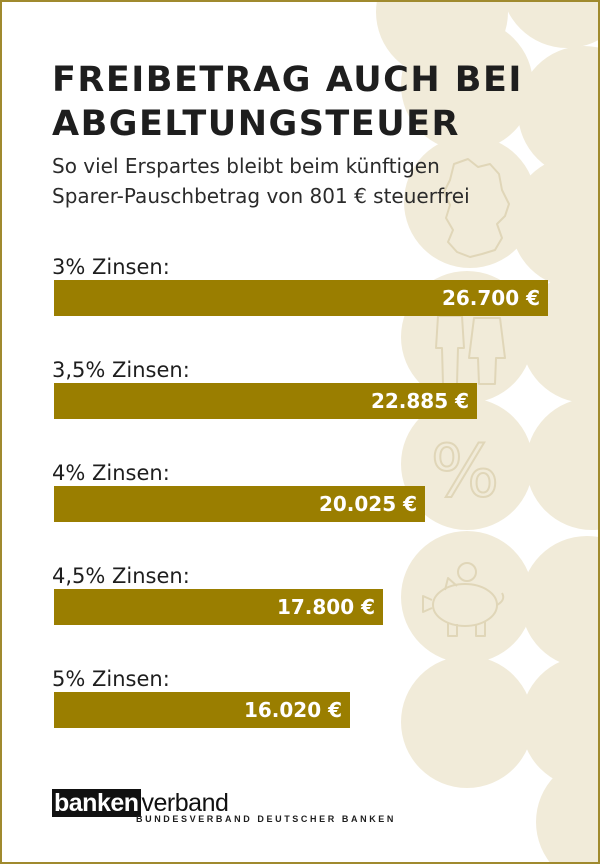 This screenshot has height=864, width=600. I want to click on bar-label: 5% Zinsen:, so click(111, 679).